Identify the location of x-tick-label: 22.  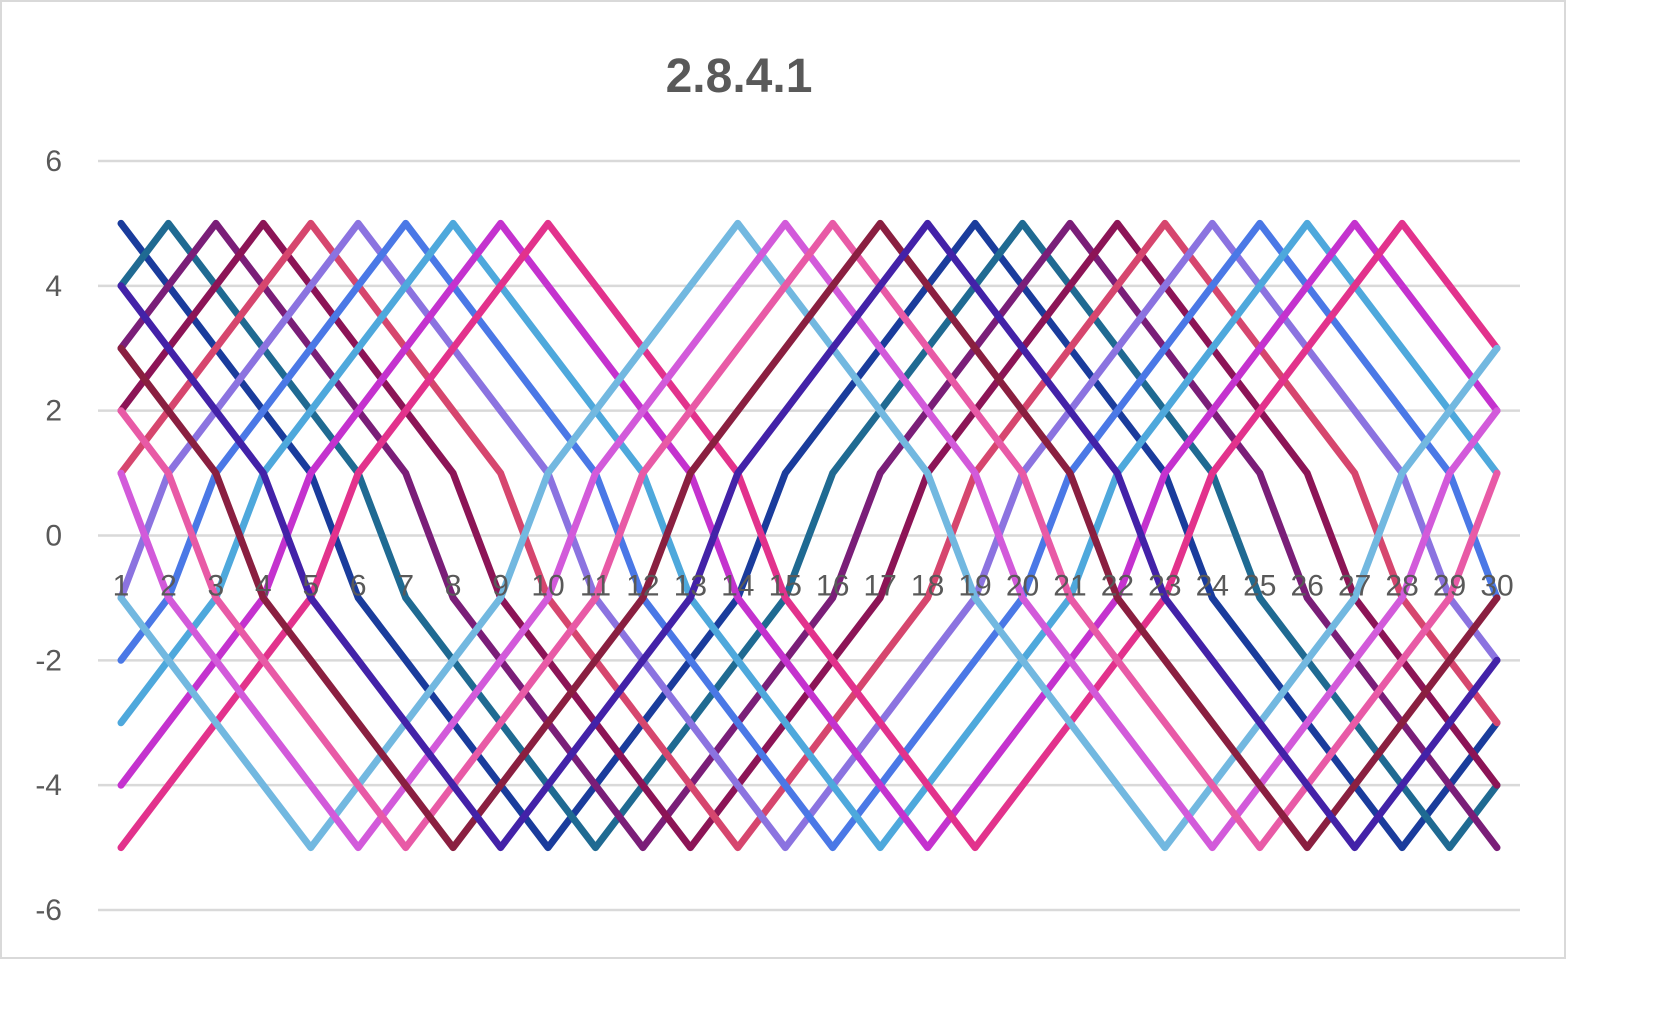
(1117, 586).